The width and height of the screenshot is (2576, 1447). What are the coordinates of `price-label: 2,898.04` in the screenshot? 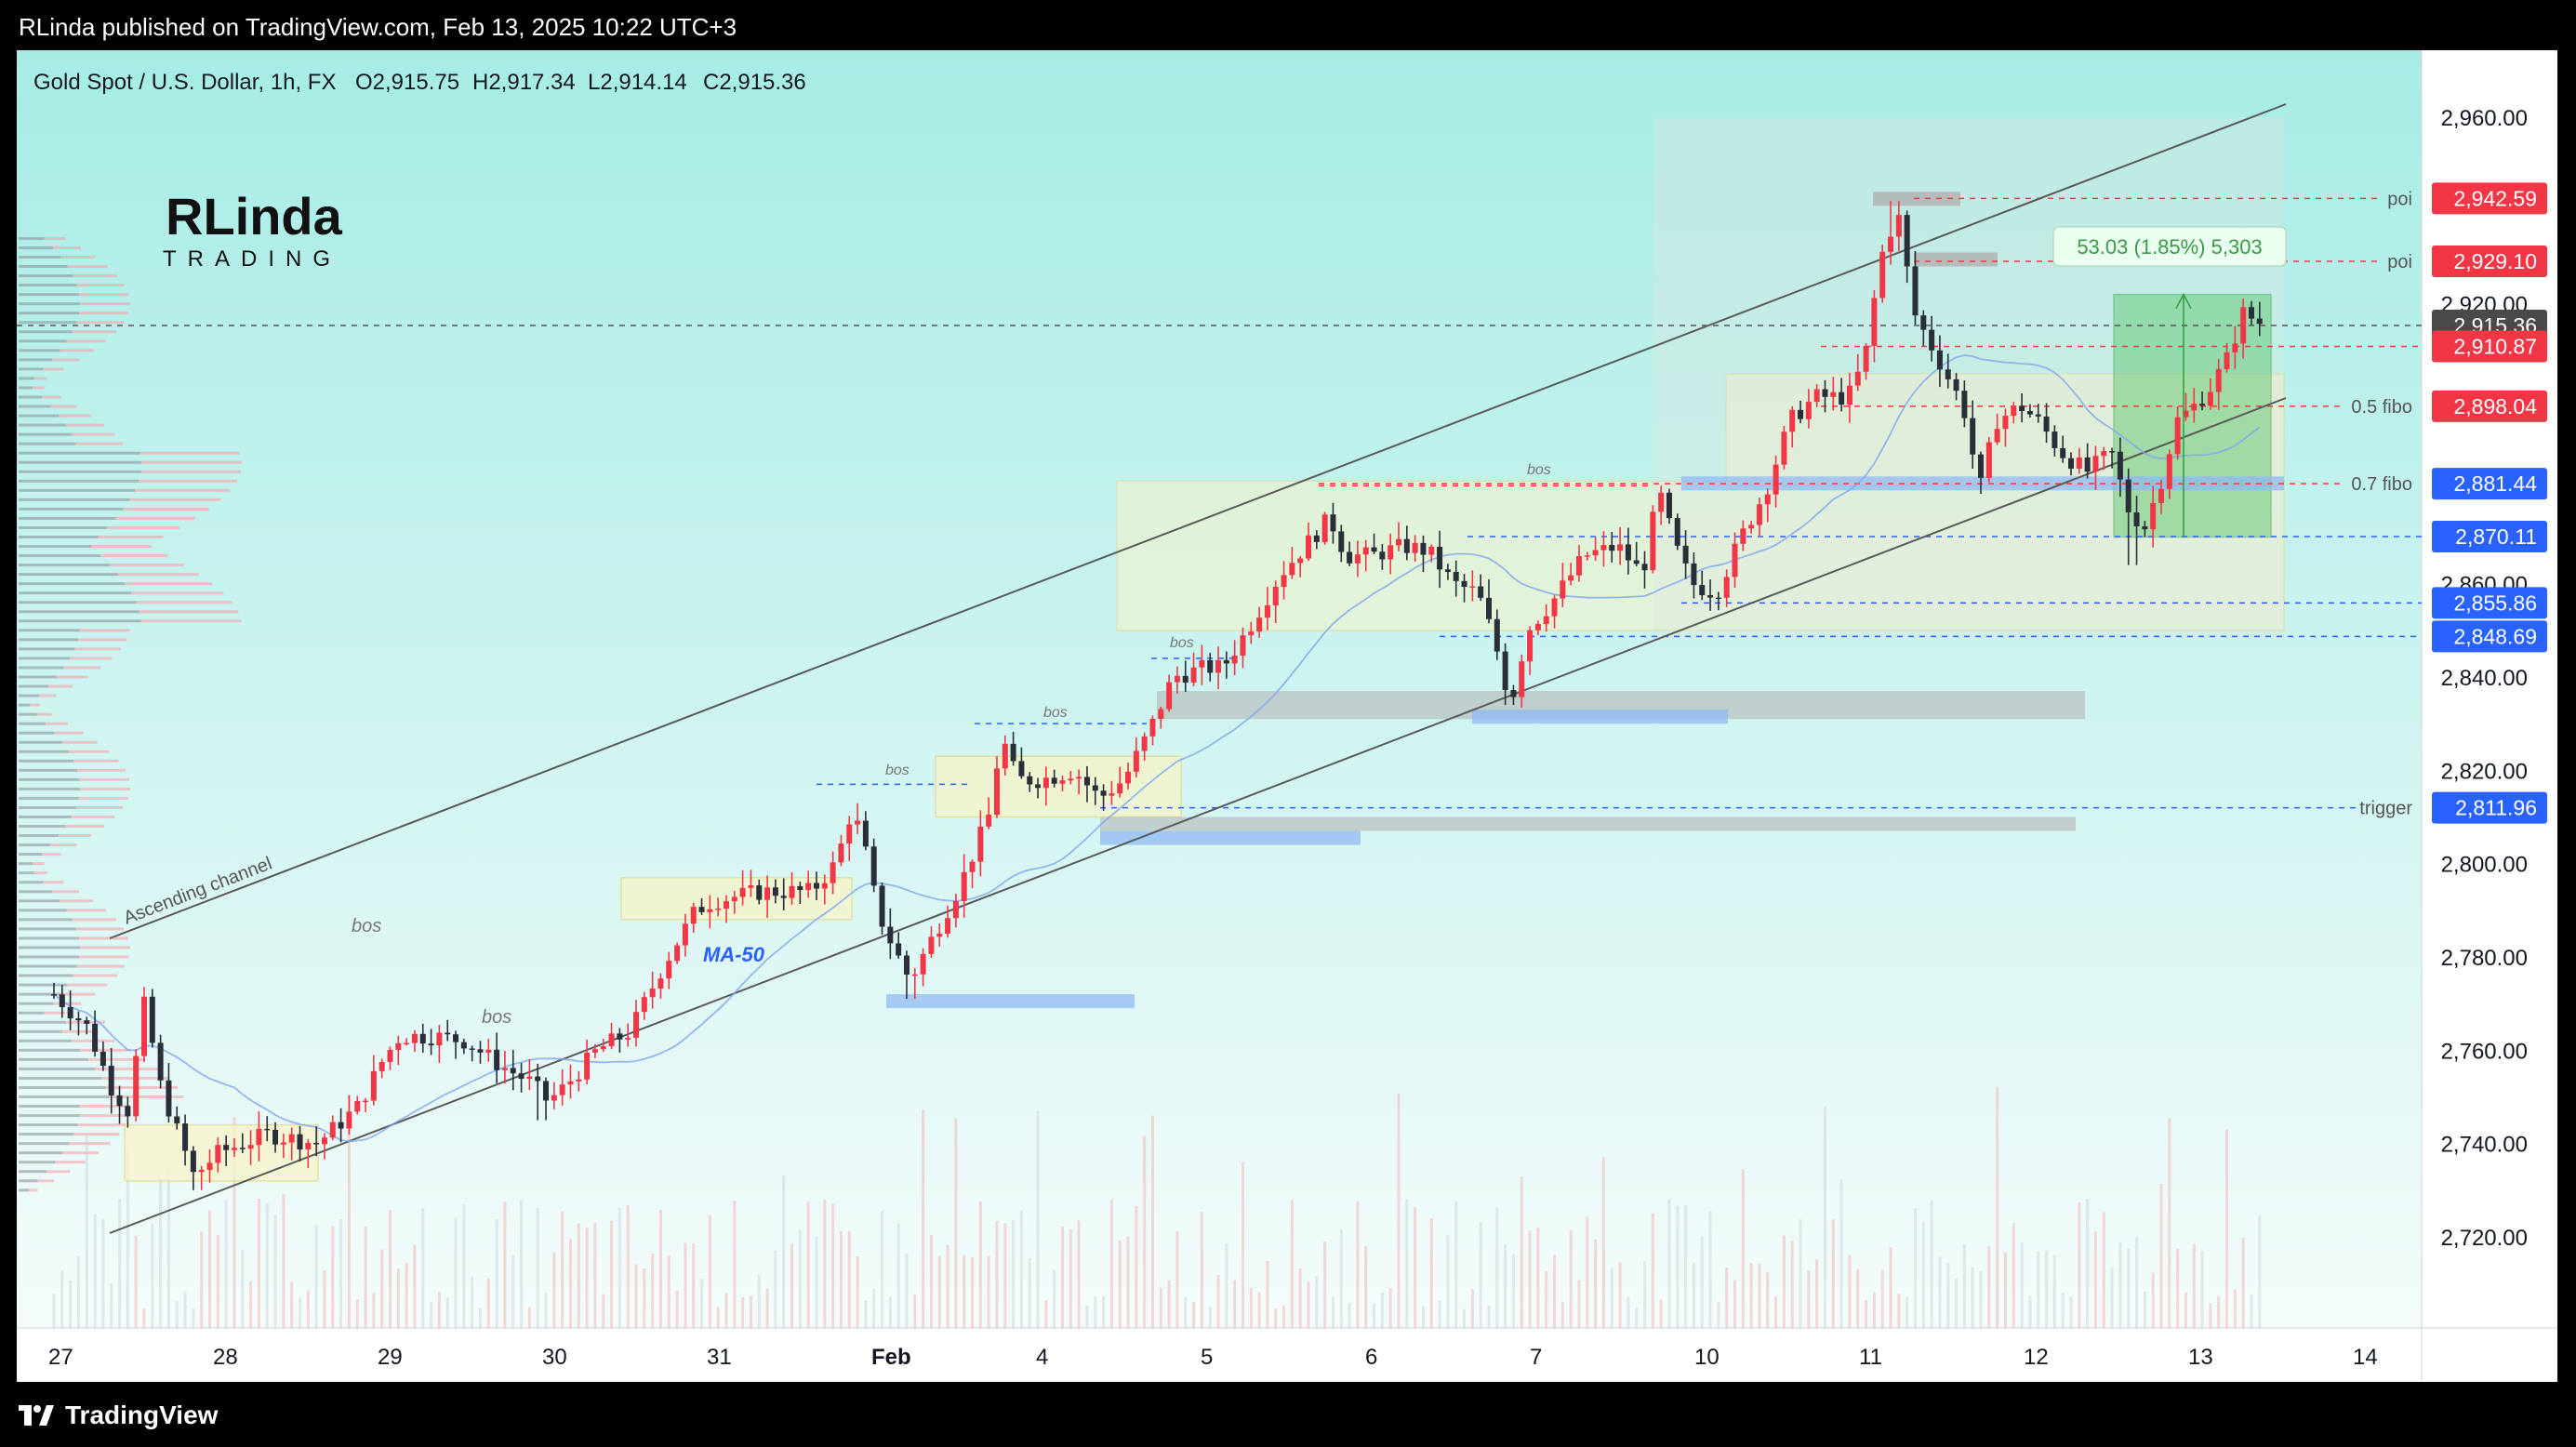 It's located at (2489, 406).